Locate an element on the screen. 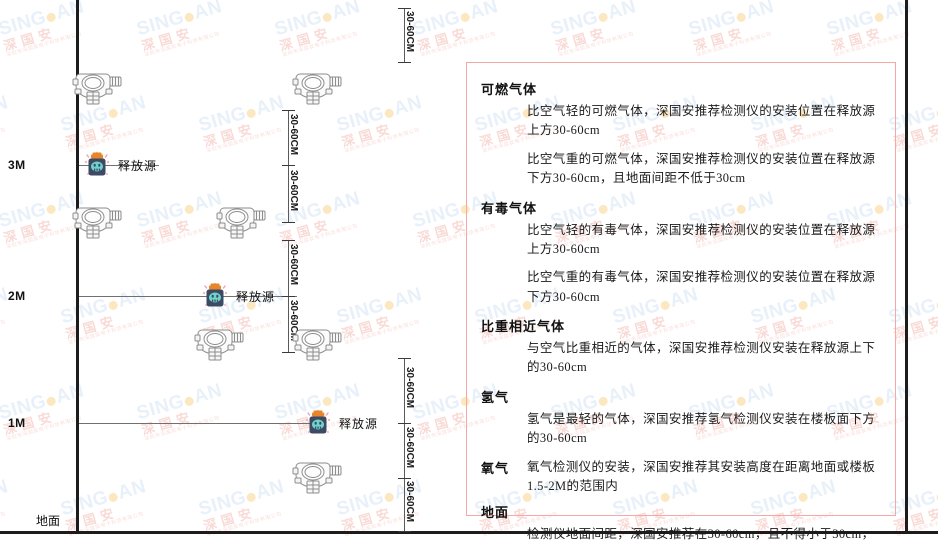 The height and width of the screenshot is (541, 938). panel-section-paragraph: 与空气比重相近的气体，深国安推荐检测仪安装在释放源上下的30-60cm is located at coordinates (701, 358).